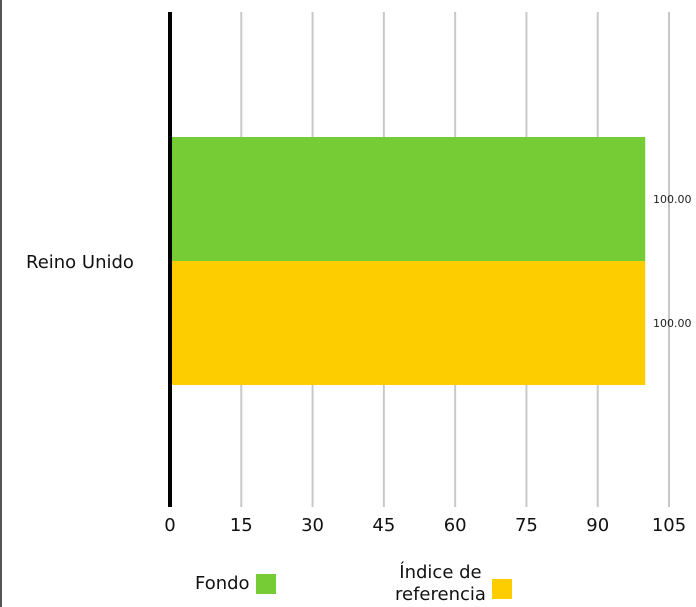 This screenshot has height=607, width=696. What do you see at coordinates (455, 525) in the screenshot?
I see `x-tick-label: 60` at bounding box center [455, 525].